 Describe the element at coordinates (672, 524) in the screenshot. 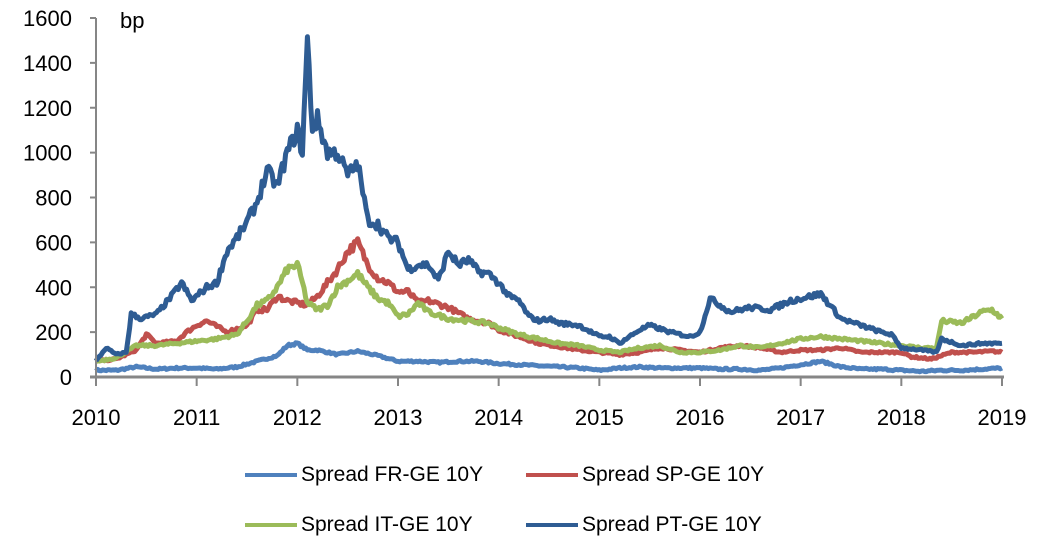

I see `legend-label-pt: Spread PT-GE 10Y` at that location.